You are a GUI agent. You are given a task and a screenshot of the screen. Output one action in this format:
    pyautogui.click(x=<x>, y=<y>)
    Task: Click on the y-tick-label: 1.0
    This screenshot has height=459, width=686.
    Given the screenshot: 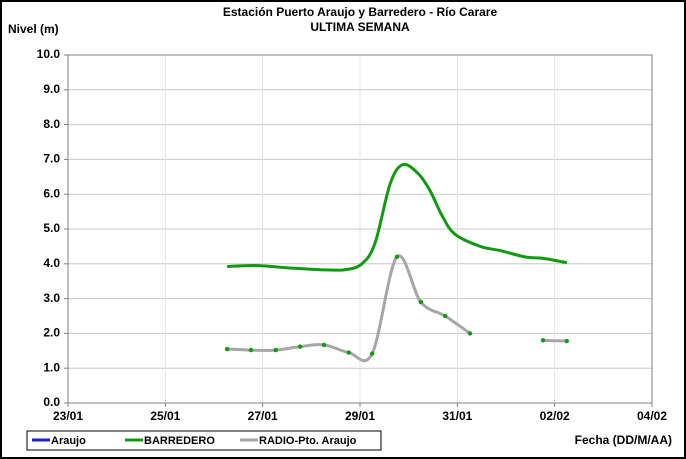 What is the action you would take?
    pyautogui.click(x=51, y=367)
    